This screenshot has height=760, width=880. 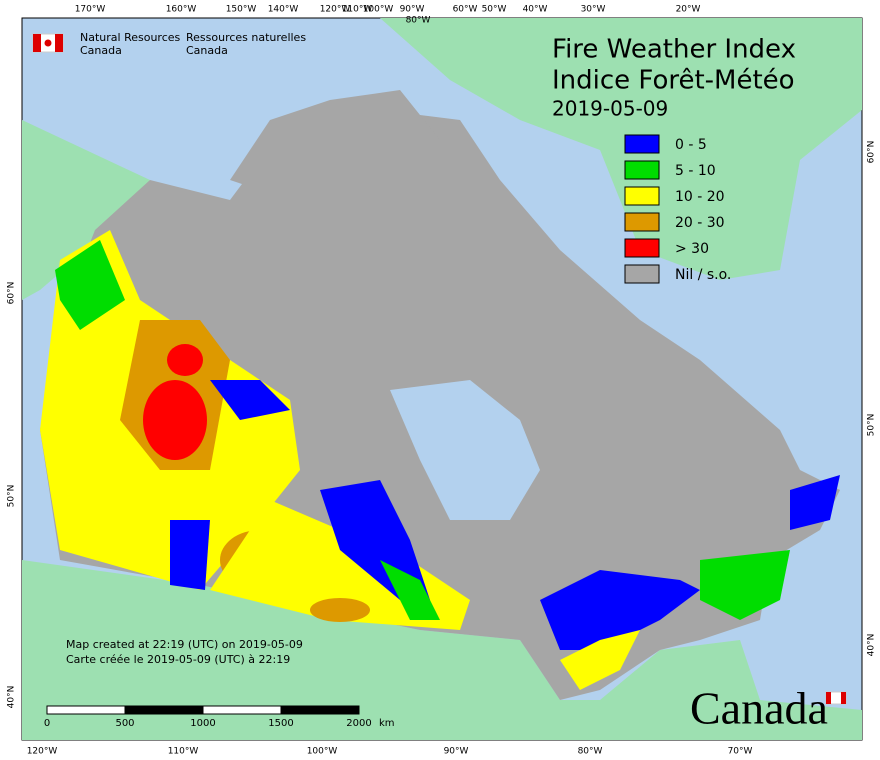 I want to click on legend-label: 20 - 30, so click(x=700, y=223).